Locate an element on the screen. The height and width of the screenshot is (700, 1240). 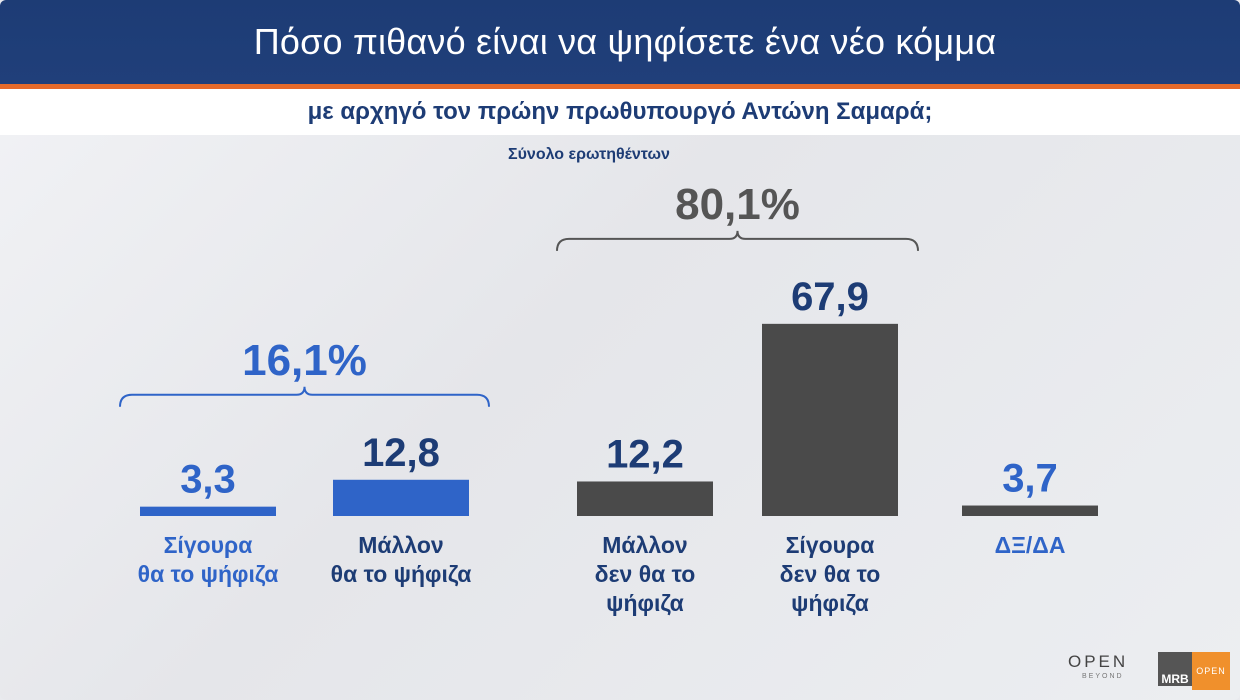
group-total-2: 80,1% is located at coordinates (737, 204).